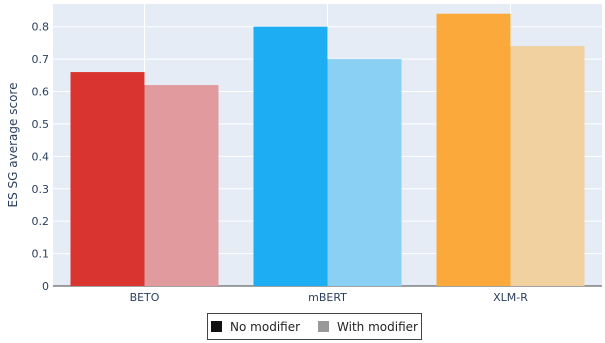 The image size is (605, 343). Describe the element at coordinates (265, 326) in the screenshot. I see `legend-label-no-modifier: No modifier` at that location.